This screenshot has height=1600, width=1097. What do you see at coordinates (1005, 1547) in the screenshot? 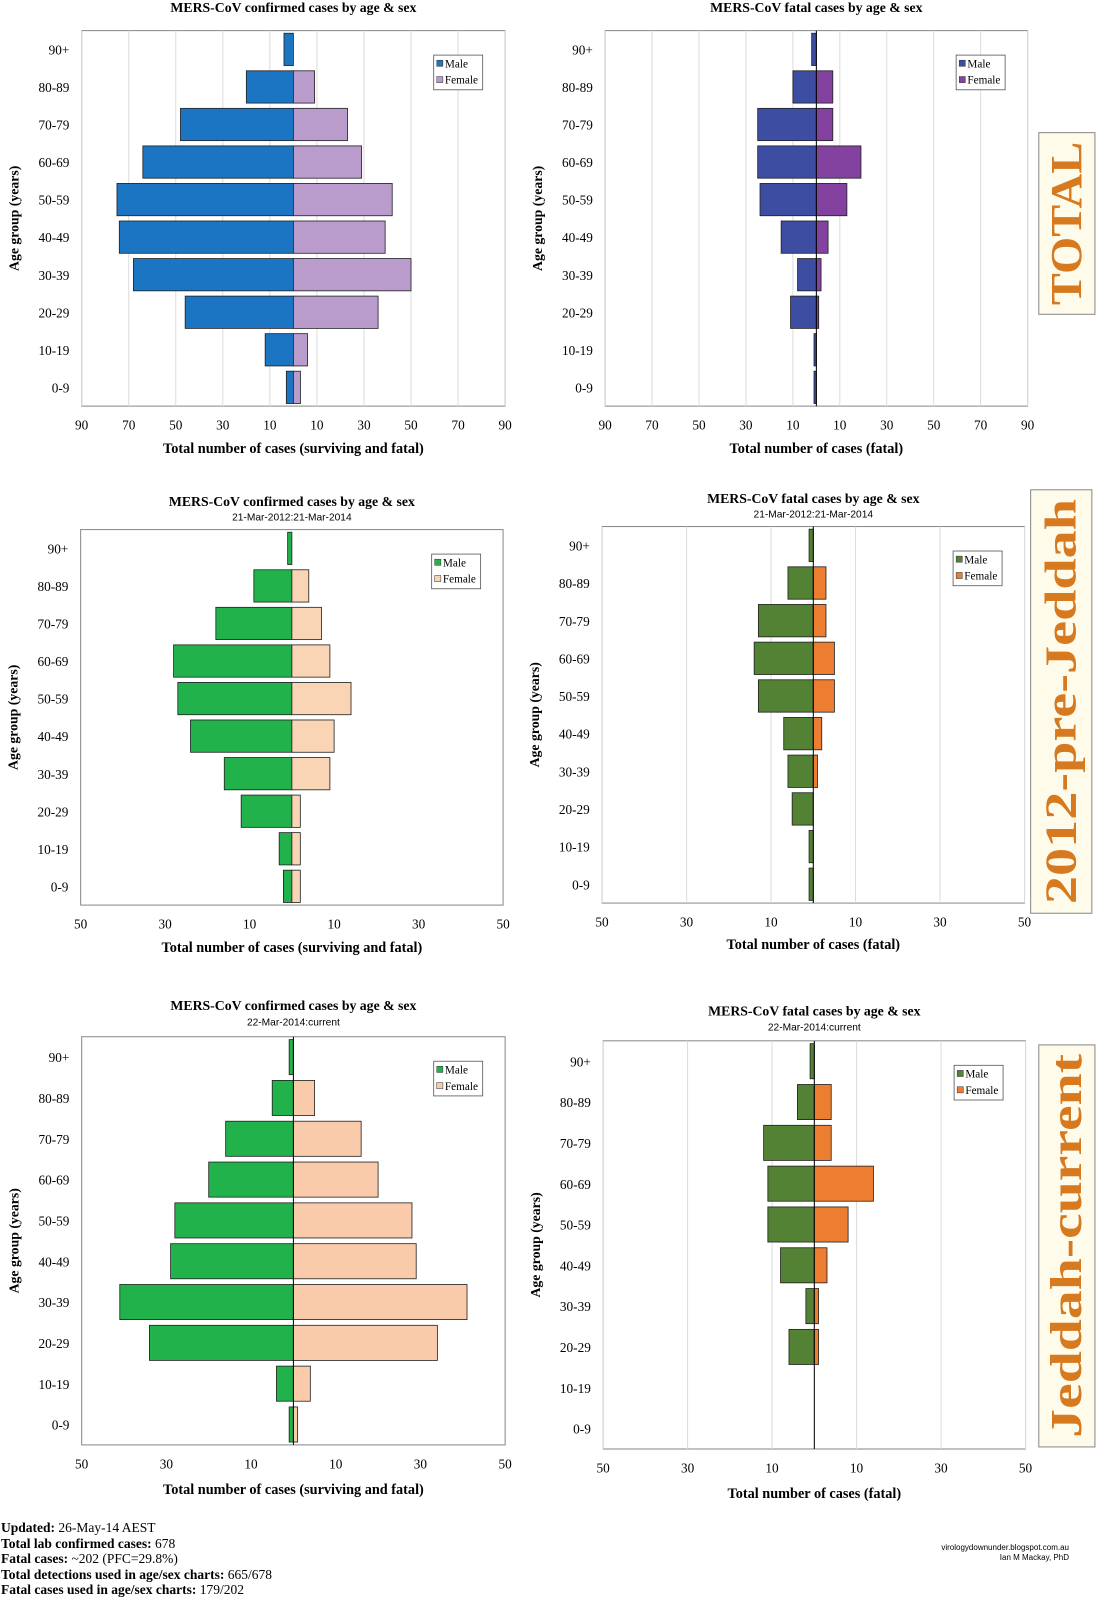
I see `credit-site: virologydownunder.blogspot.com.au` at bounding box center [1005, 1547].